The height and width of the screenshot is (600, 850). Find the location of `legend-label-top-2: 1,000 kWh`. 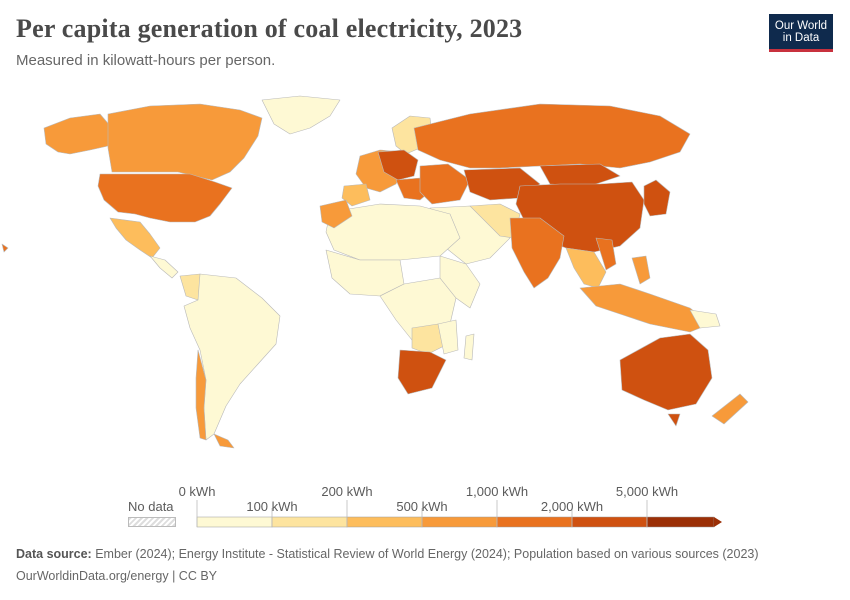

legend-label-top-2: 1,000 kWh is located at coordinates (497, 491).